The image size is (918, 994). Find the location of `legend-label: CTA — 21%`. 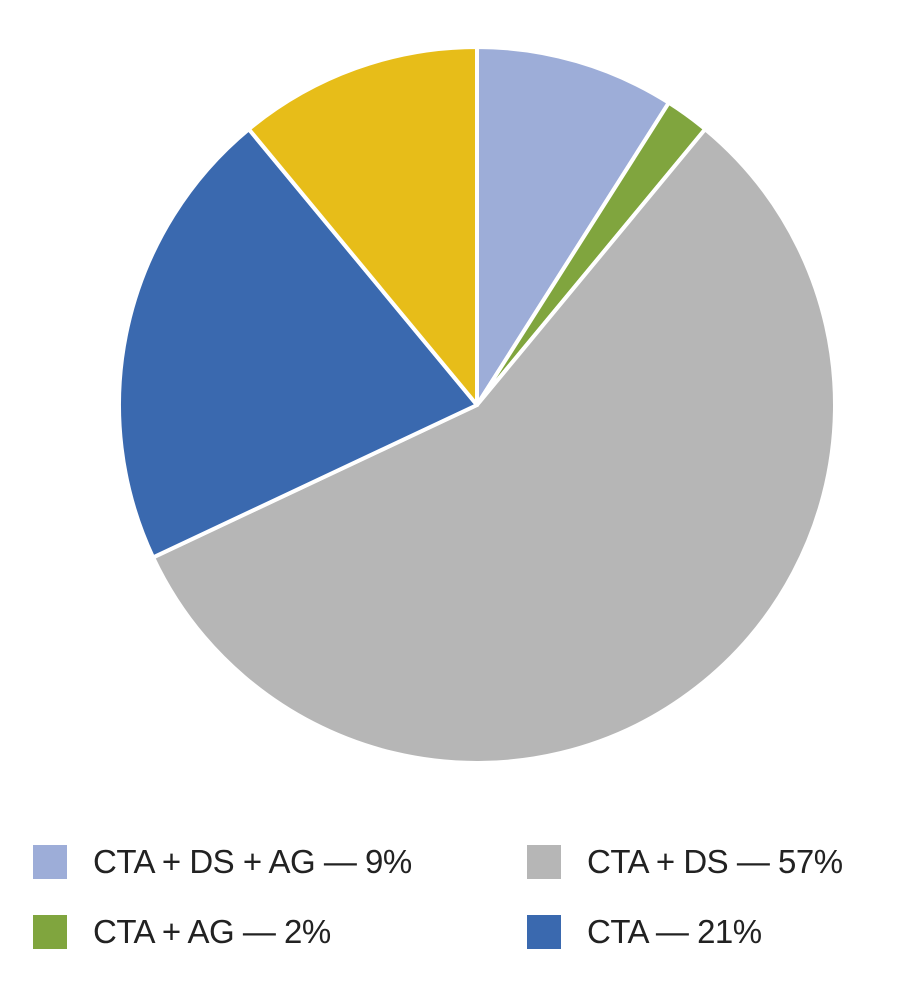

legend-label: CTA — 21% is located at coordinates (674, 931).